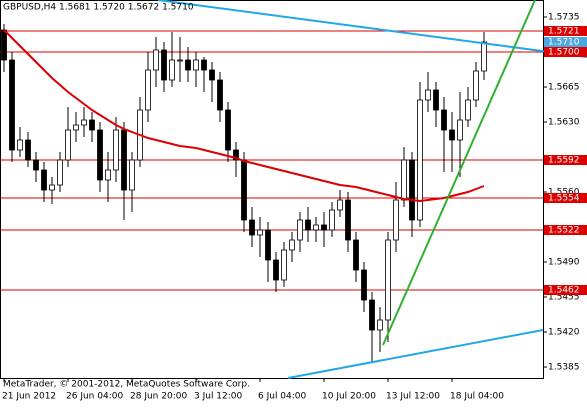 Image resolution: width=587 pixels, height=409 pixels. I want to click on level-label: 1.5462, so click(564, 291).